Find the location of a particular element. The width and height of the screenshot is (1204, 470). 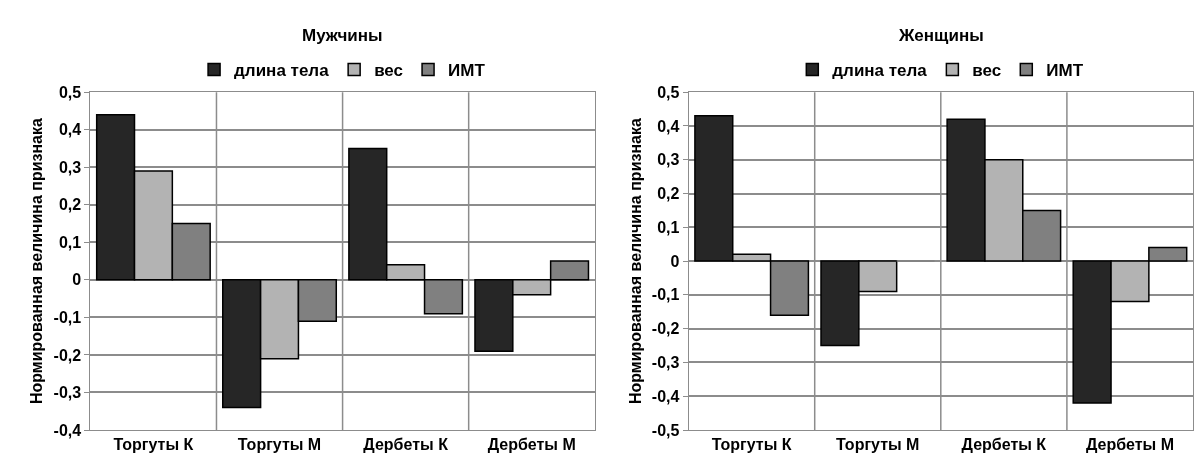

chart-title: Мужчины is located at coordinates (342, 35).